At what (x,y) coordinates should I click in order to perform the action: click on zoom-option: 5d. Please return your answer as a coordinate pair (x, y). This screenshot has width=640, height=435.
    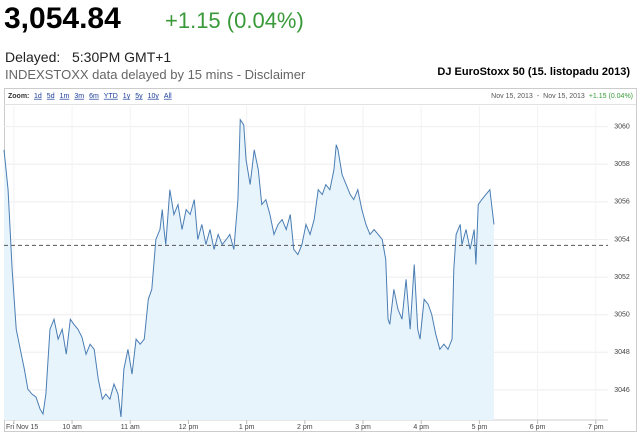
    Looking at the image, I should click on (51, 96).